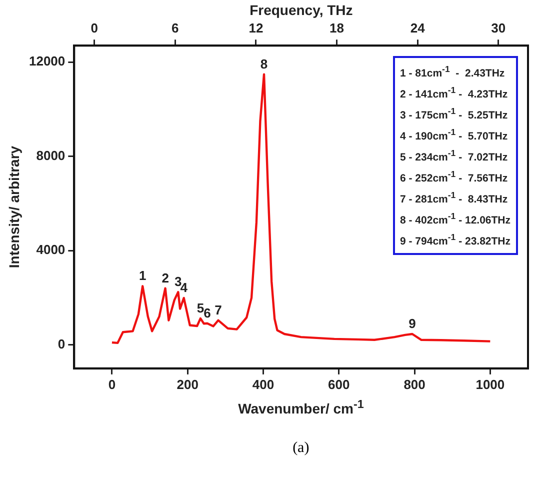 This screenshot has height=488, width=538. What do you see at coordinates (415, 384) in the screenshot?
I see `x-tick-label: 800` at bounding box center [415, 384].